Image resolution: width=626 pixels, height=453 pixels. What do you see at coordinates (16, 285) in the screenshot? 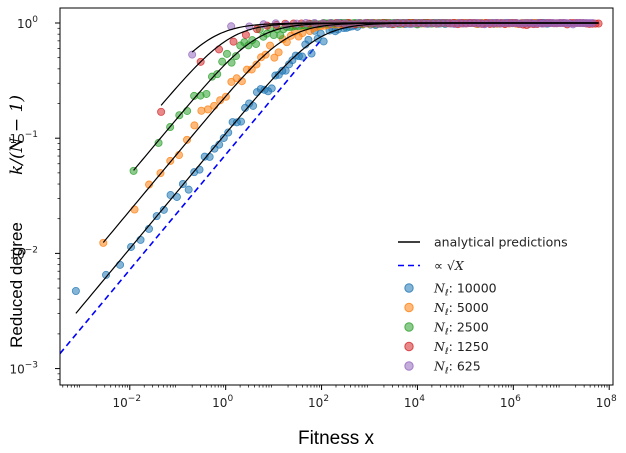
I see `y-axis-label: Reduced degree` at bounding box center [16, 285].